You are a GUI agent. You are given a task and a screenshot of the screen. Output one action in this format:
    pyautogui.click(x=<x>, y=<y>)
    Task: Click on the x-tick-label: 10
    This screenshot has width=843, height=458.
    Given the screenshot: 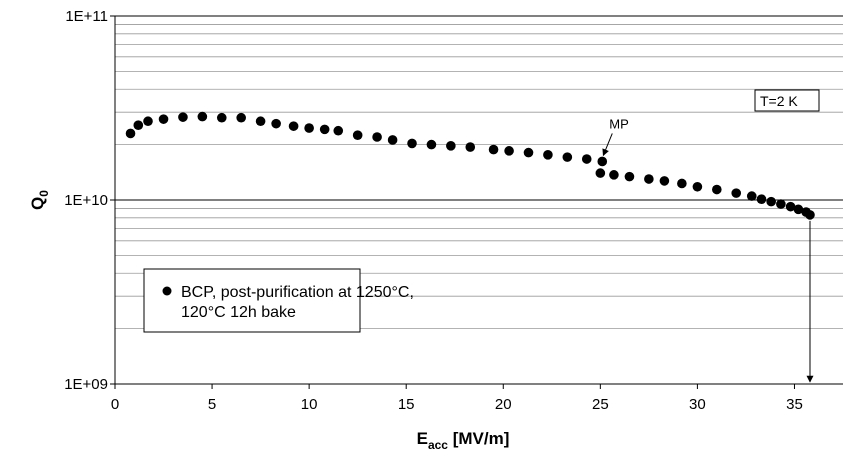 What is the action you would take?
    pyautogui.click(x=309, y=404)
    